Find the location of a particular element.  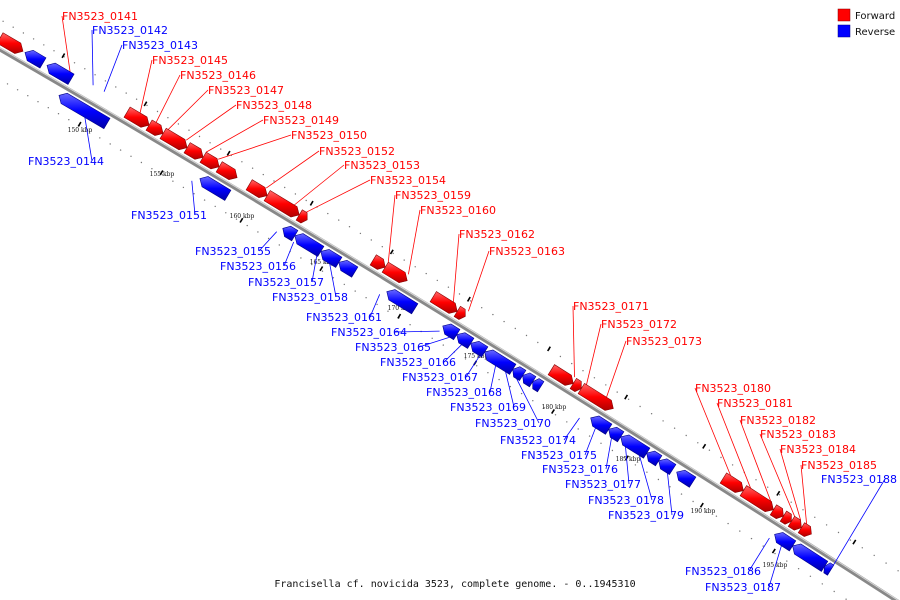

gene-label-fn3523-0188: FN3523_0188 is located at coordinates (859, 479).